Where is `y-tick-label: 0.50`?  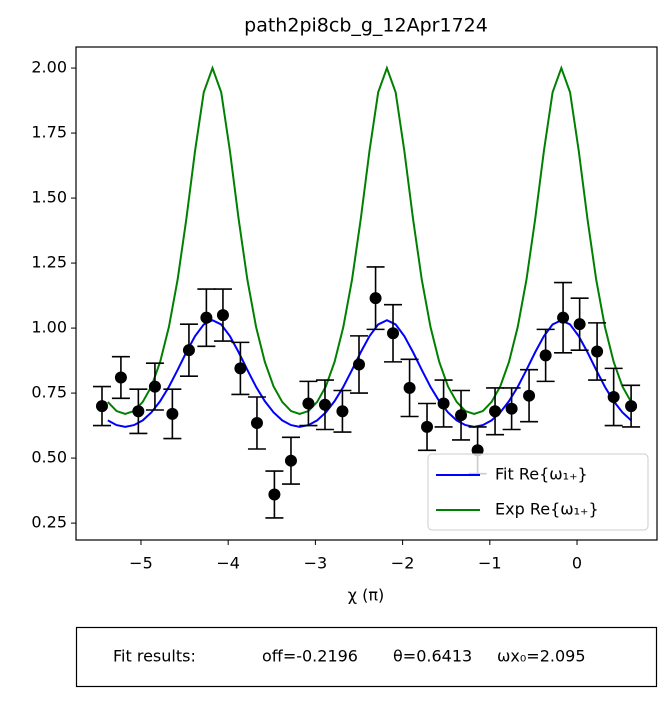
y-tick-label: 0.50 is located at coordinates (49, 457).